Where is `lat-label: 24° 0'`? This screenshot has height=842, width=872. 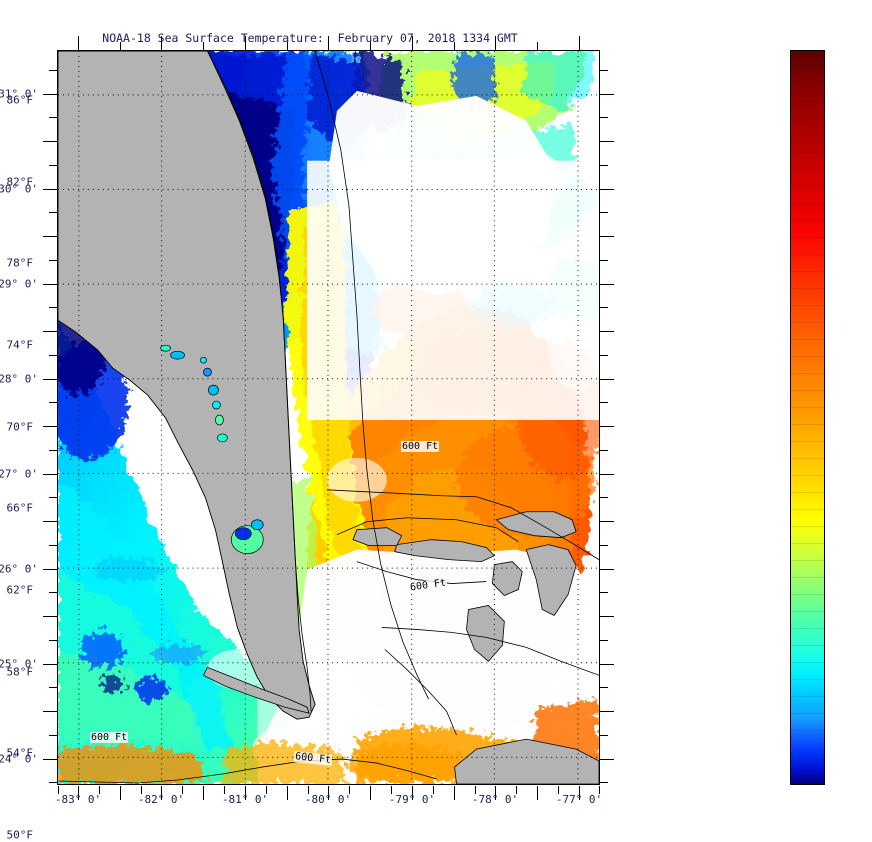 lat-label: 24° 0' is located at coordinates (19, 759).